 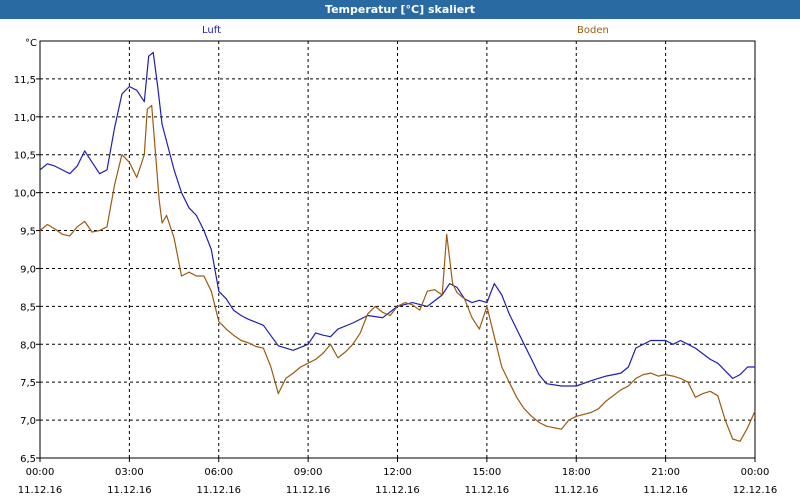 I want to click on x-tick-time: 15:00, so click(x=486, y=472).